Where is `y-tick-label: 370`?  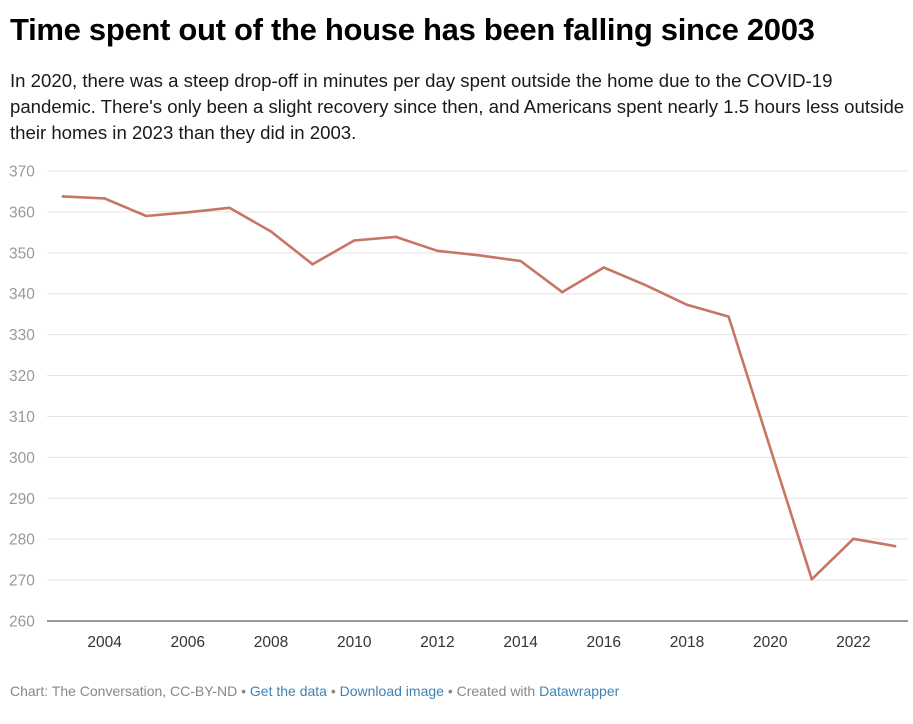 y-tick-label: 370 is located at coordinates (22, 172).